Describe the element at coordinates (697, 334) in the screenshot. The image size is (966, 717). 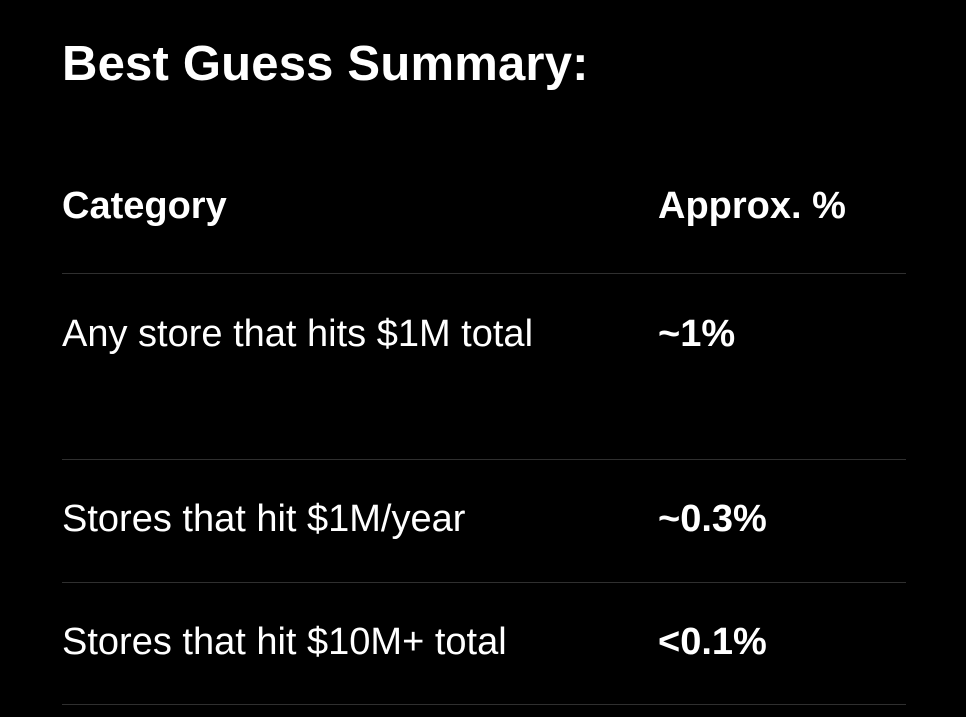
I see `percent-cell: ~1%` at that location.